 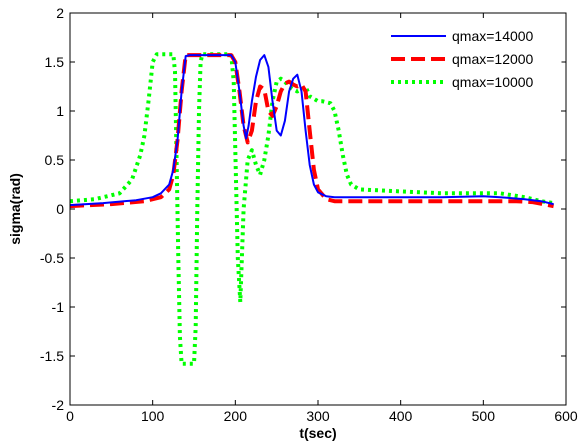 I want to click on y-tick-label: 0.5, so click(x=55, y=160).